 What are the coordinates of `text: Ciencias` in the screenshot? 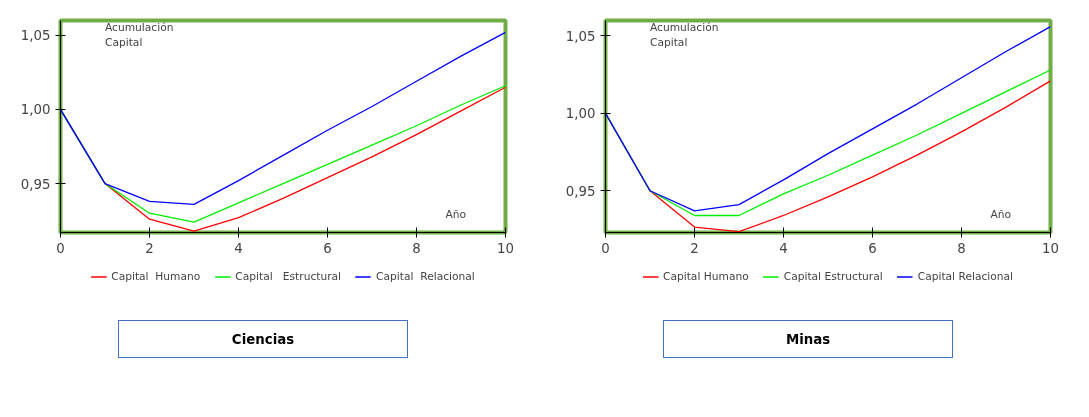 It's located at (263, 340).